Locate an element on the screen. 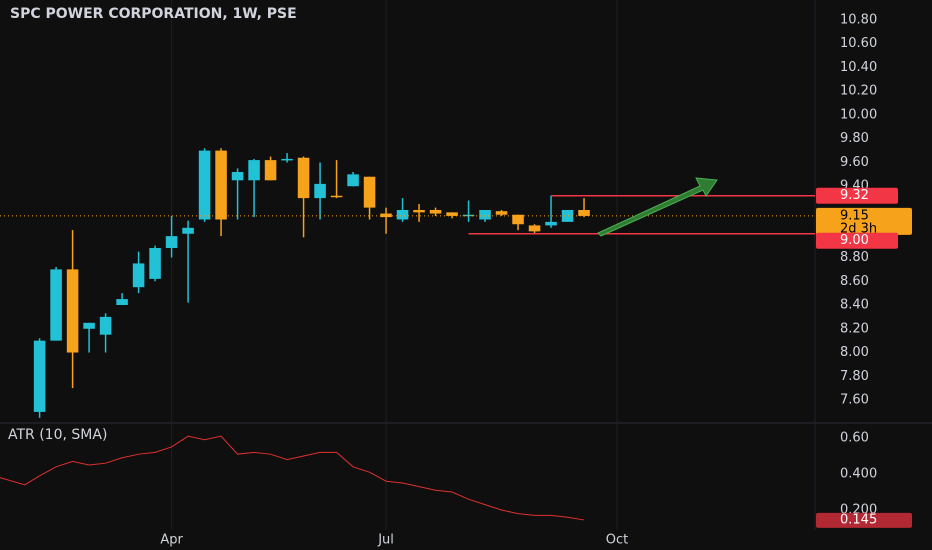 The height and width of the screenshot is (550, 932). y-tick-label: 9.80 is located at coordinates (854, 138).